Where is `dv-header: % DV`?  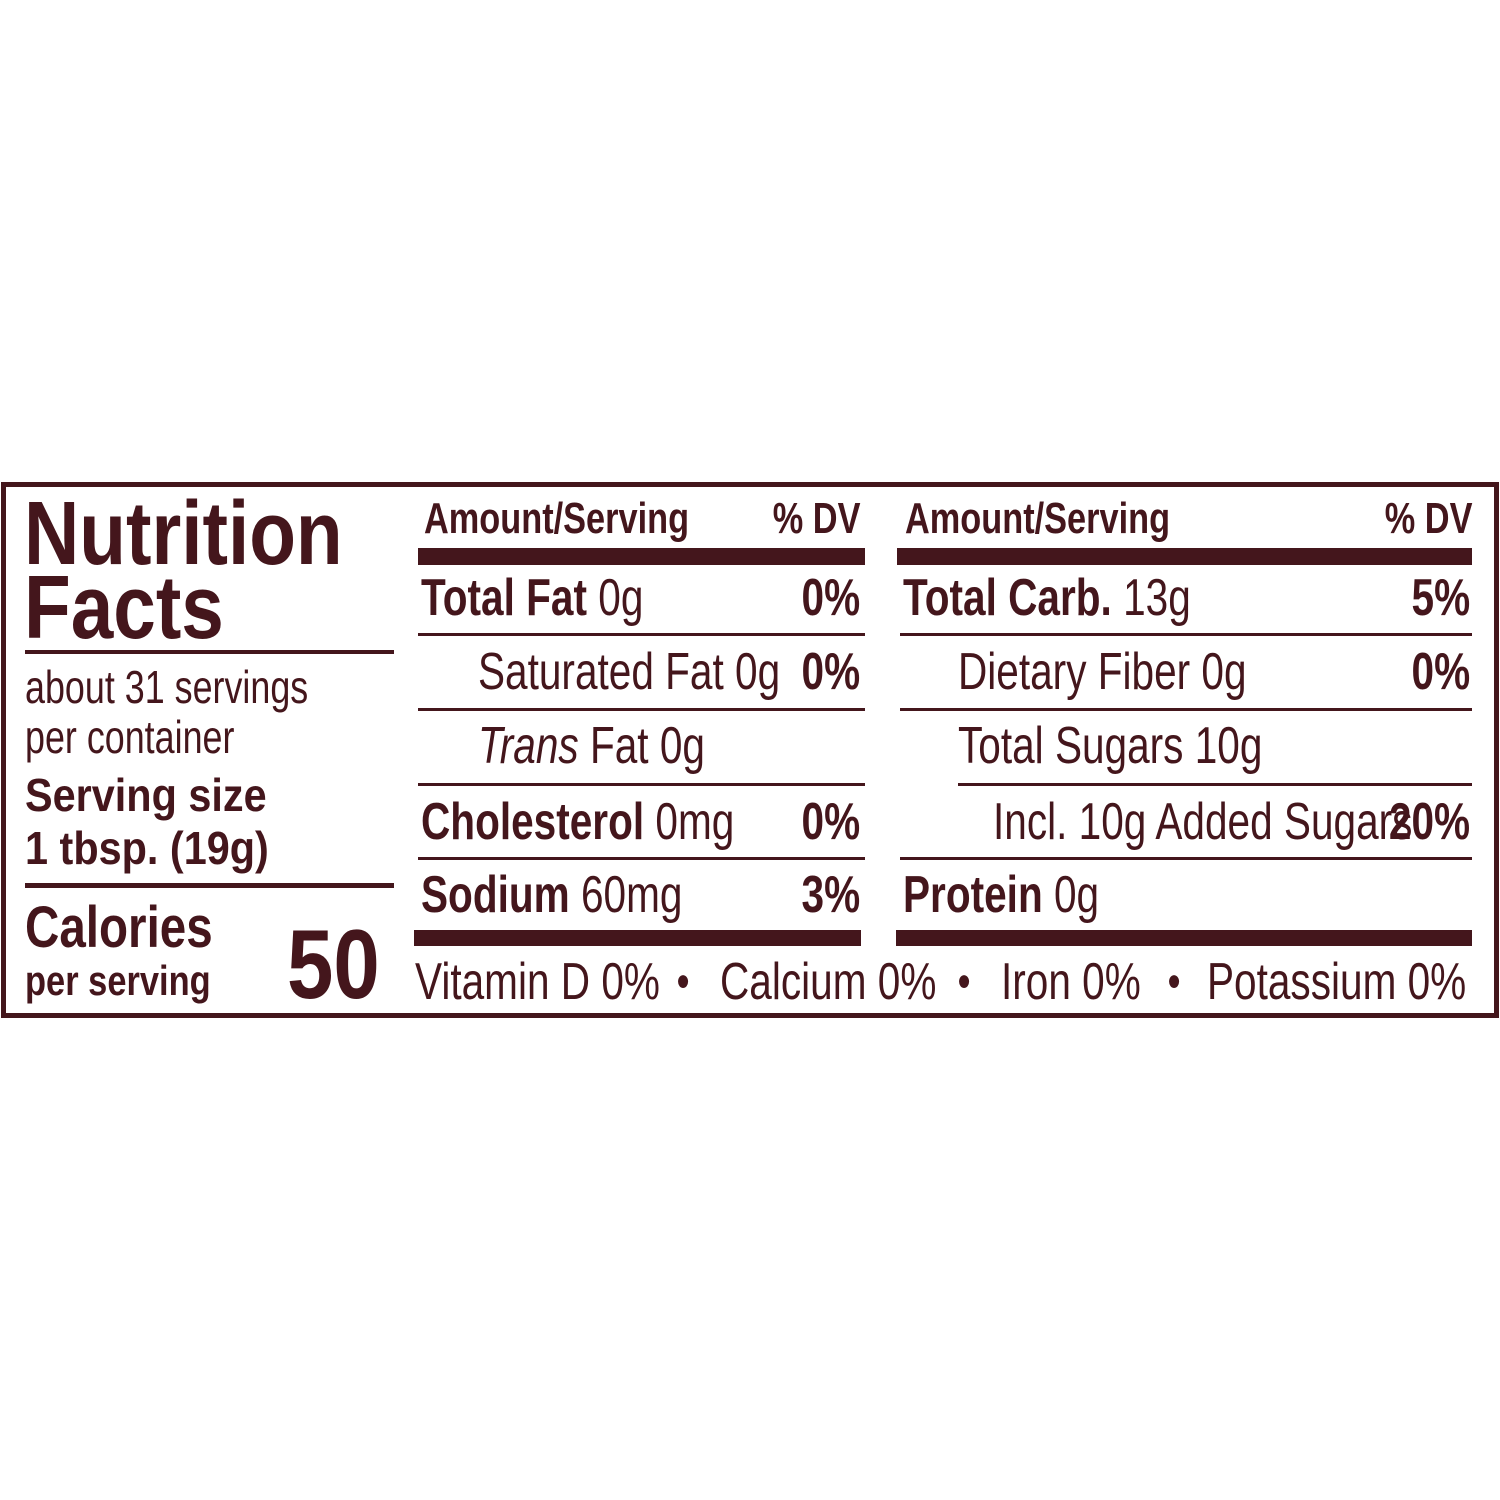
dv-header: % DV is located at coordinates (816, 518).